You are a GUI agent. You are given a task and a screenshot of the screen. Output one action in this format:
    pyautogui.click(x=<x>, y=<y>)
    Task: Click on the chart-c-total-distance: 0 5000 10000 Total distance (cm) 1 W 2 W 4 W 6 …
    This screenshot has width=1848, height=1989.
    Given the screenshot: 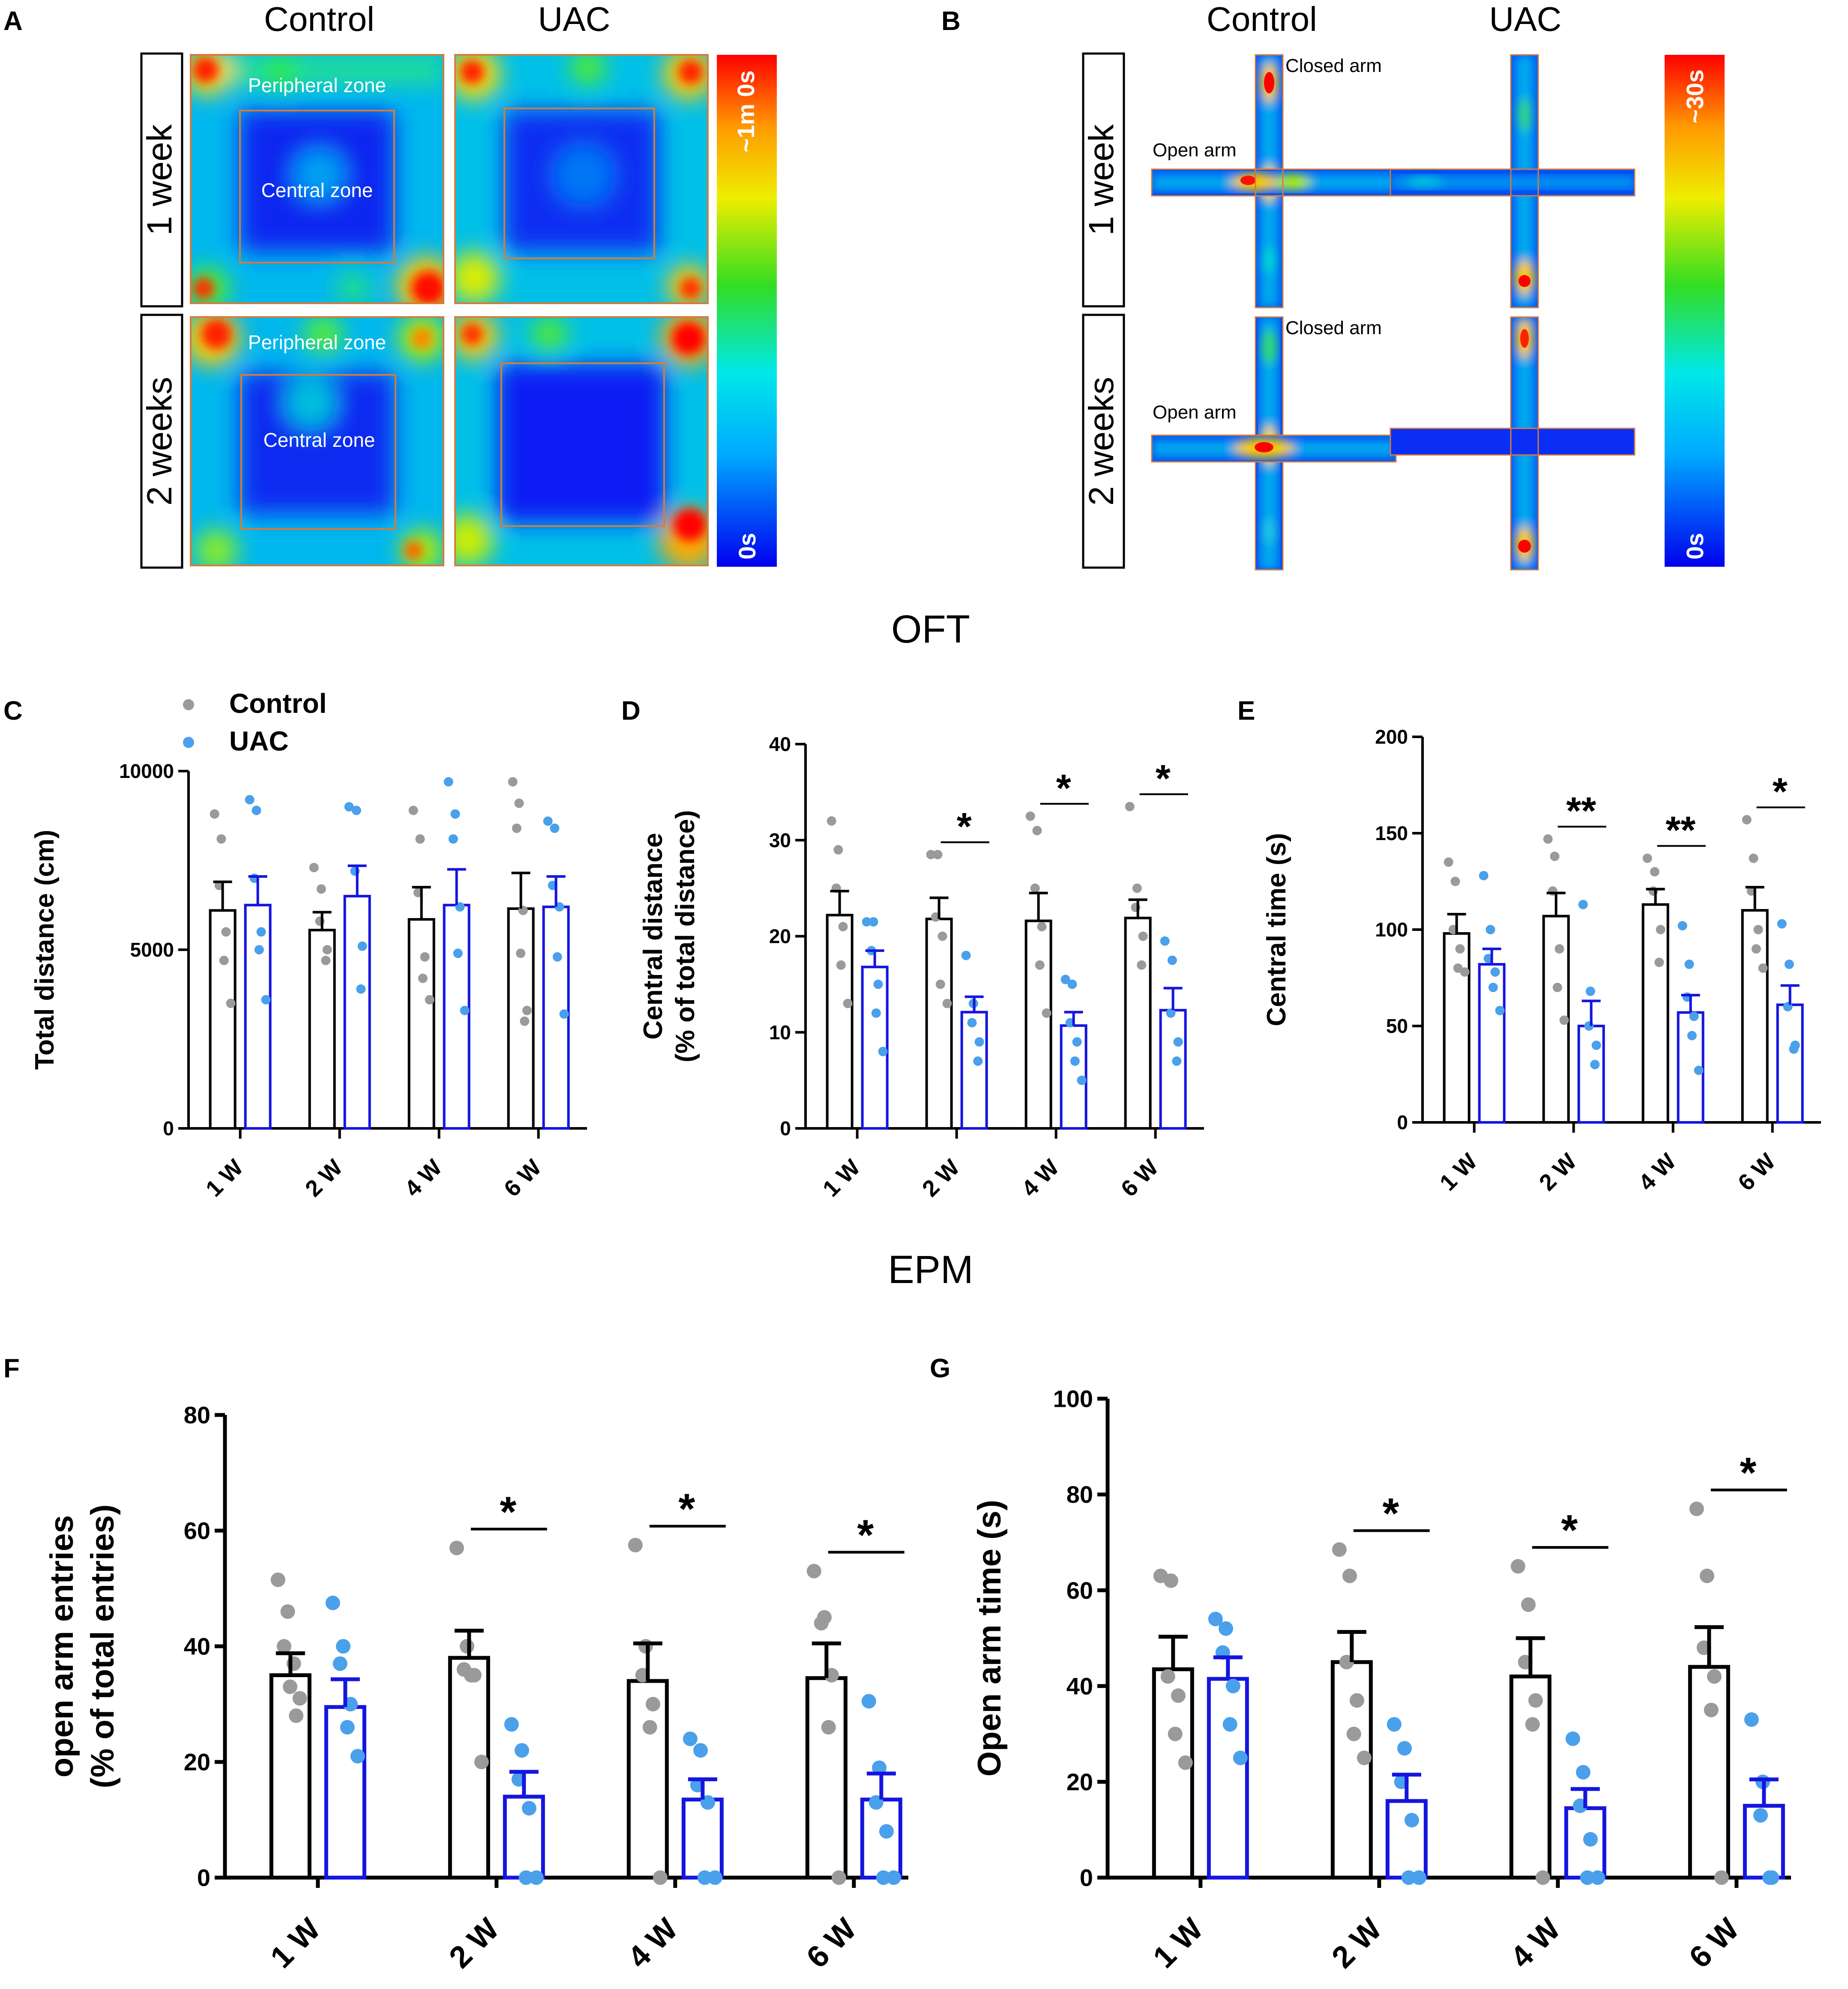 What is the action you would take?
    pyautogui.click(x=308, y=981)
    